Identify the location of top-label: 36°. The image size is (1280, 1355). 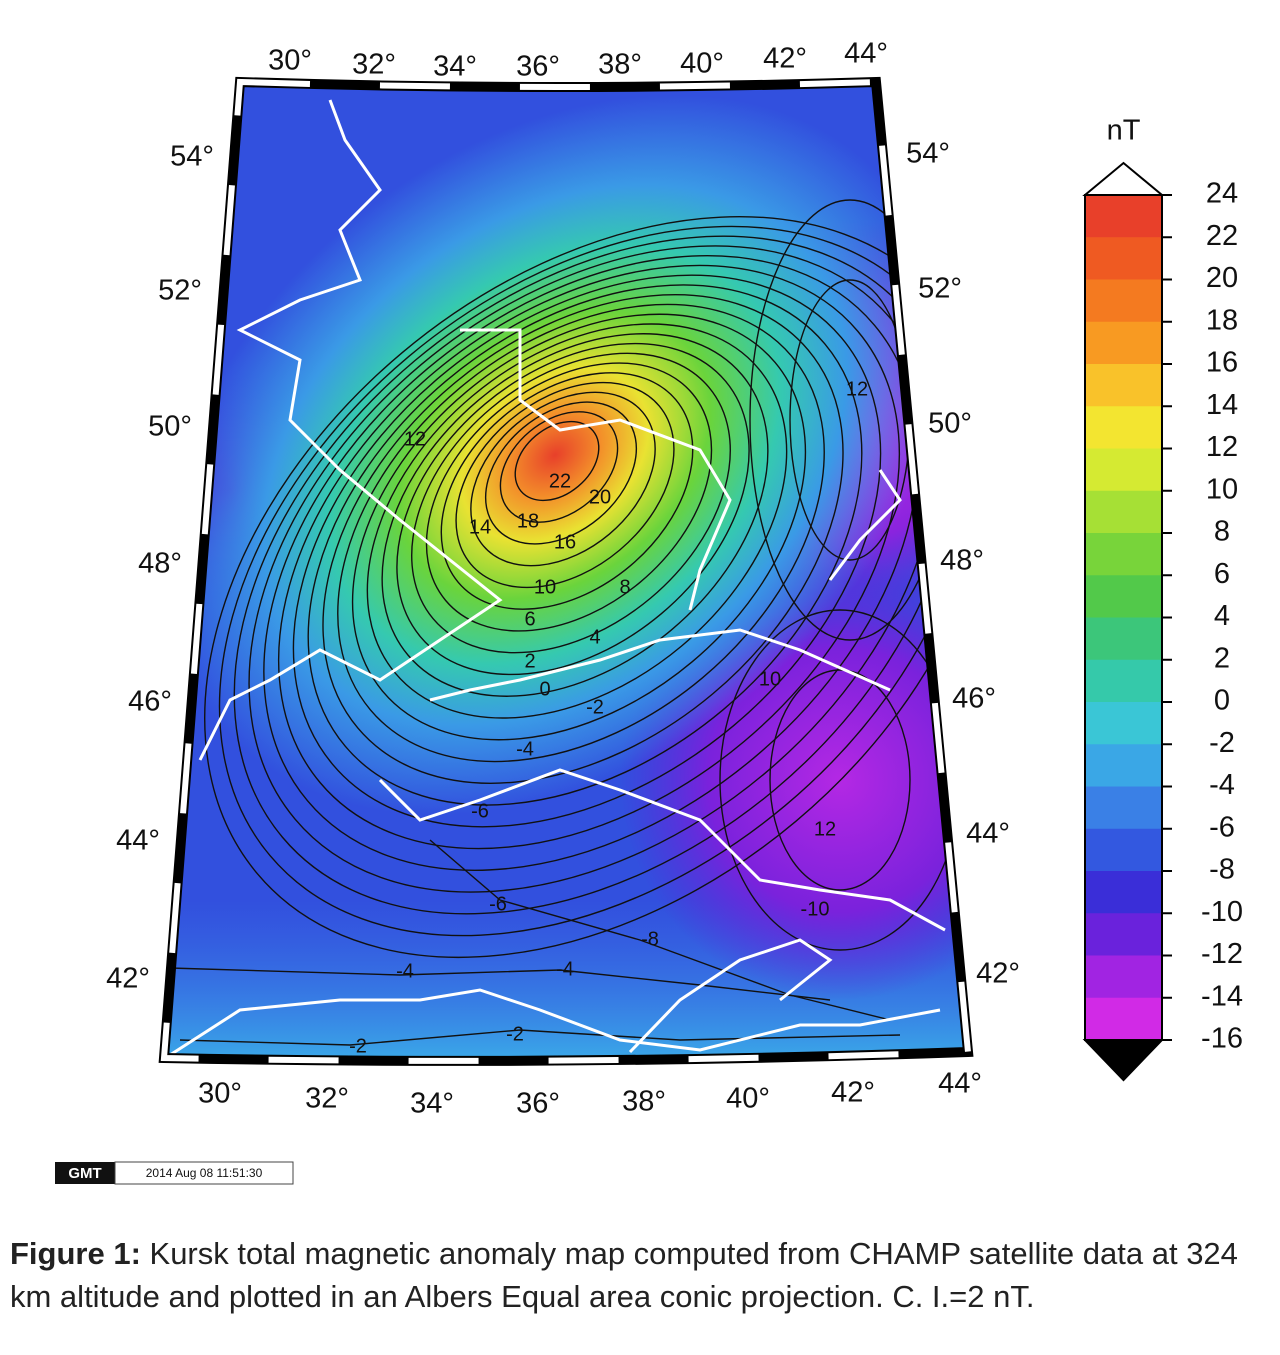
(538, 67).